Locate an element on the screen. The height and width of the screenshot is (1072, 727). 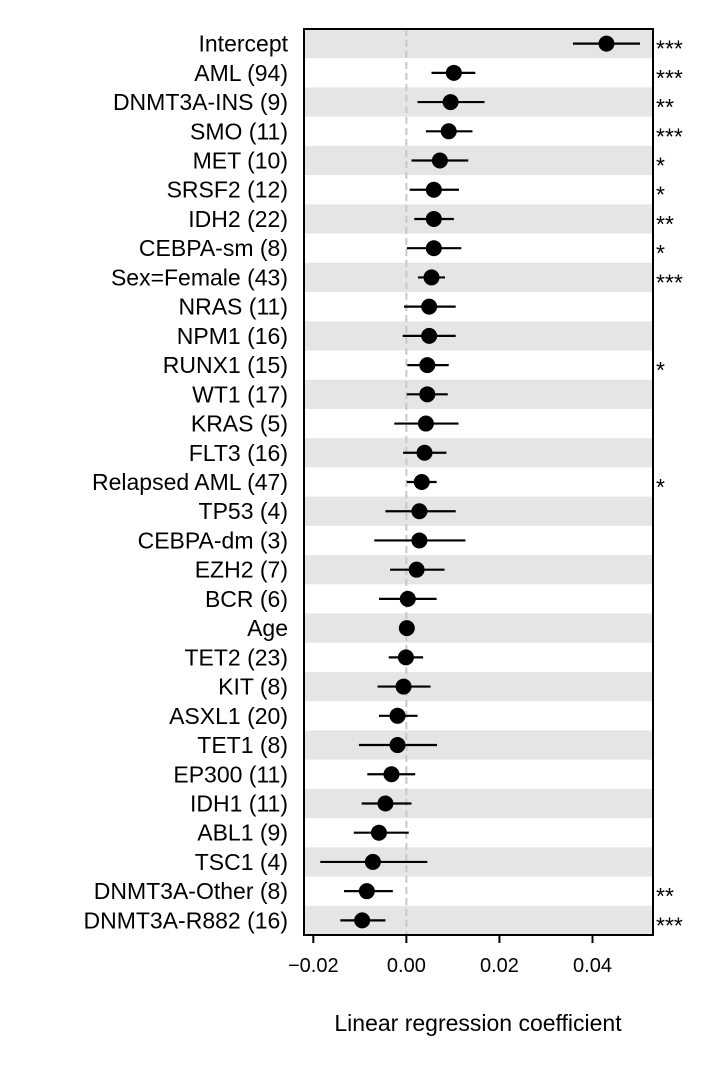
row-label-age: Age is located at coordinates (267, 628).